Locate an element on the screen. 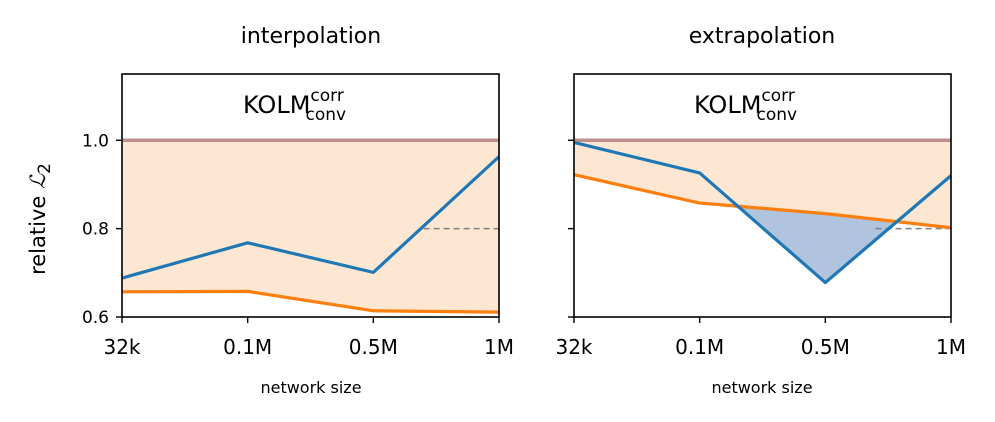 This screenshot has height=422, width=995. y-tick-label: 0.8 is located at coordinates (95, 230).